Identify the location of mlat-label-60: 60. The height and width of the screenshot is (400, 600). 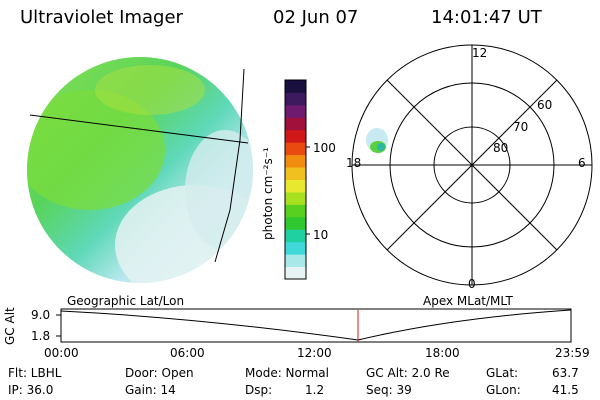
(545, 105).